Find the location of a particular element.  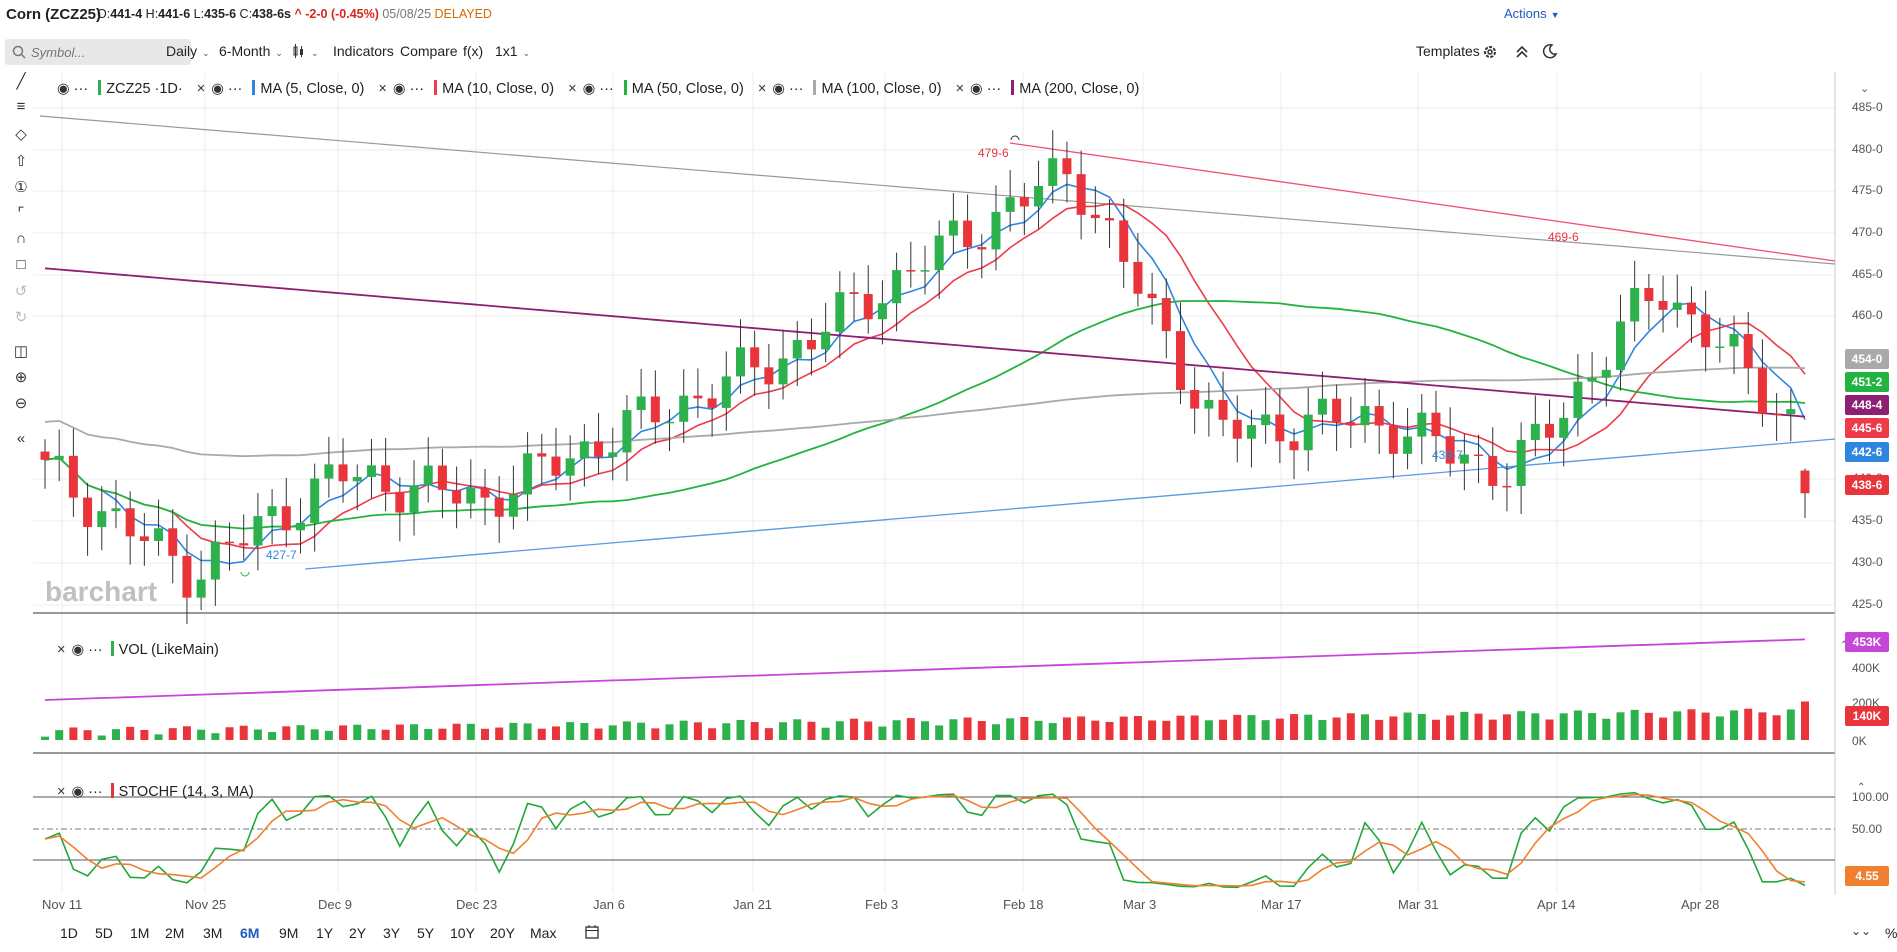

fib-tool-icon: ≡ is located at coordinates (21, 106).